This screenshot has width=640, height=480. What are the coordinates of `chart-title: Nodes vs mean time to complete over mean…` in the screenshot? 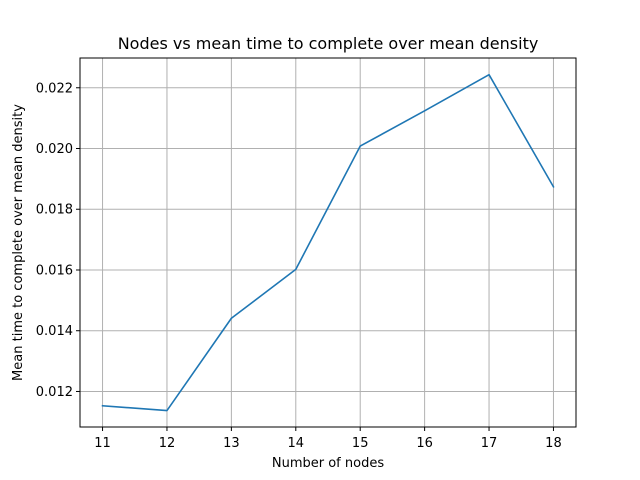 It's located at (328, 43).